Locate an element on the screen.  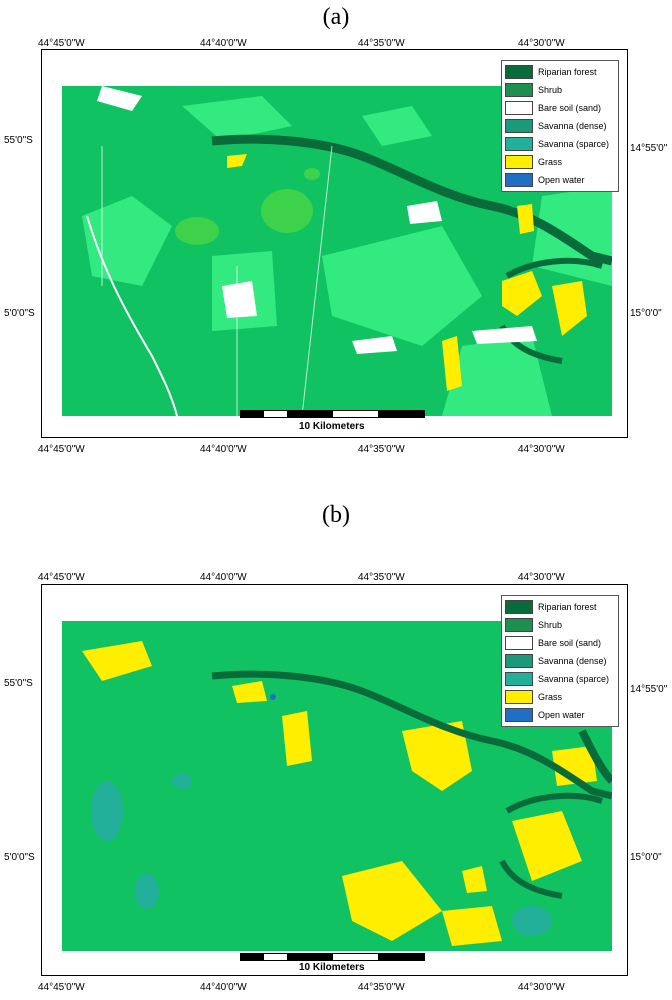
top-coord-a-1: 44°45'0"W is located at coordinates (61, 43).